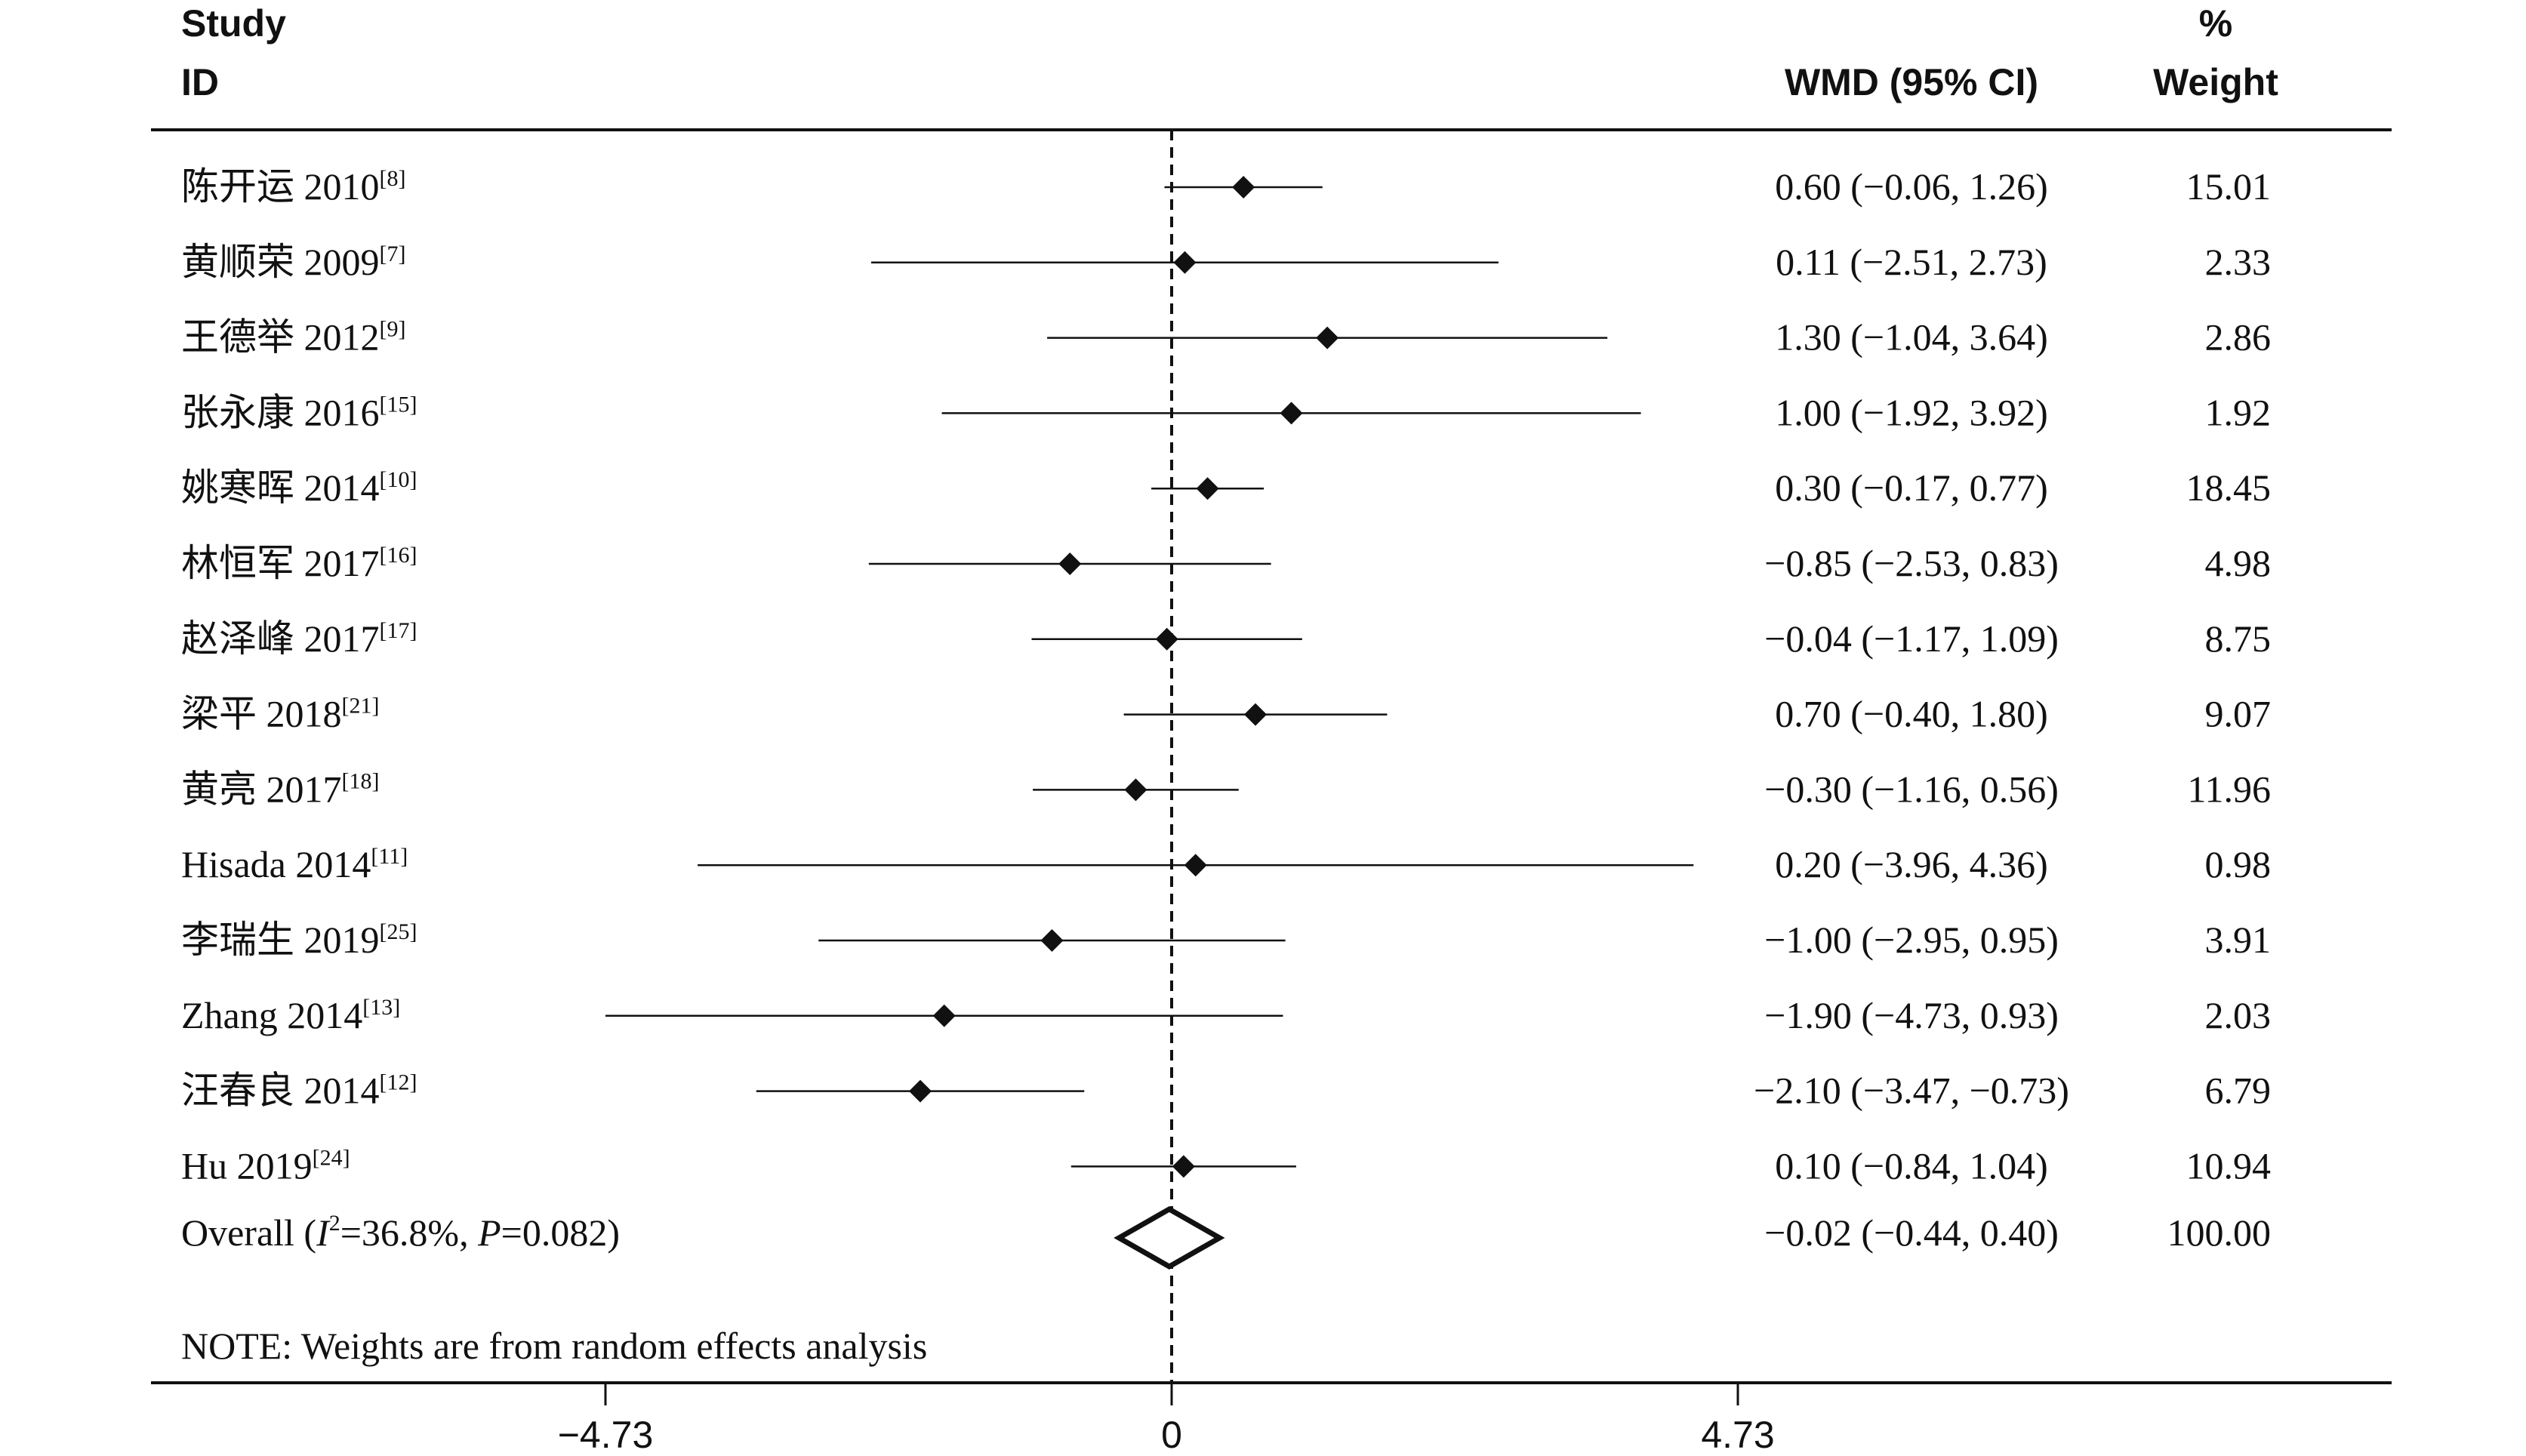 The height and width of the screenshot is (1456, 2526). Describe the element at coordinates (2229, 789) in the screenshot. I see `study-weight: 11.96` at that location.